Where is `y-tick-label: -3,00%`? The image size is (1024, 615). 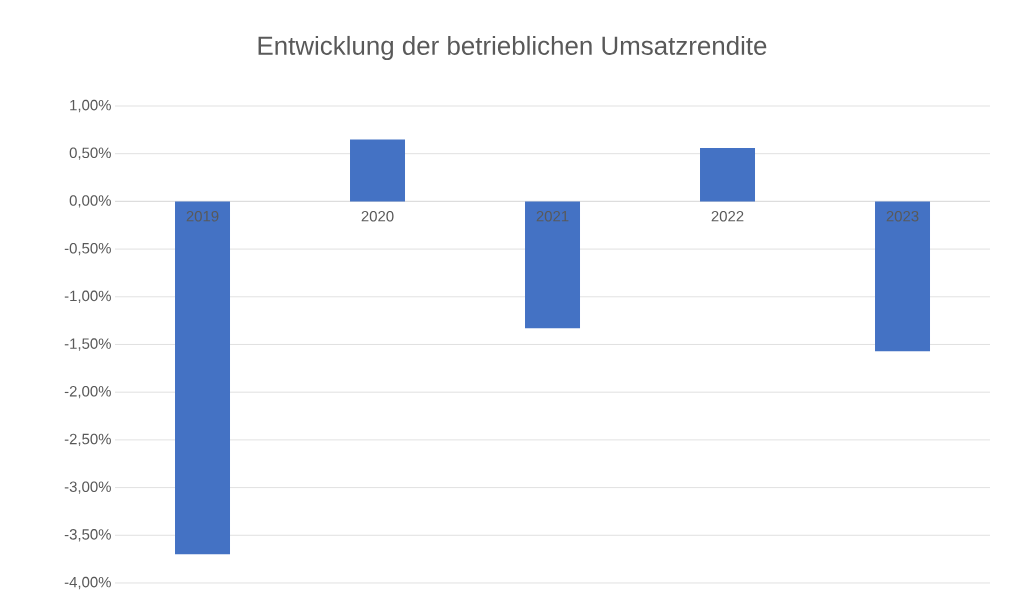
y-tick-label: -3,00% is located at coordinates (87, 487).